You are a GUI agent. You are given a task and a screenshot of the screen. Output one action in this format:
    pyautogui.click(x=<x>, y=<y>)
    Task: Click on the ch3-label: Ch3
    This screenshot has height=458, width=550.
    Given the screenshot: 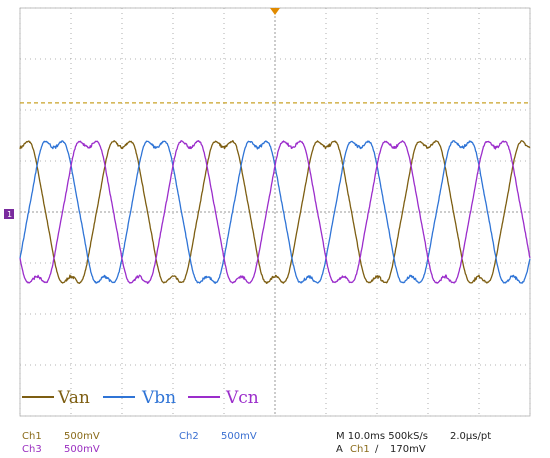 What is the action you would take?
    pyautogui.click(x=32, y=449)
    